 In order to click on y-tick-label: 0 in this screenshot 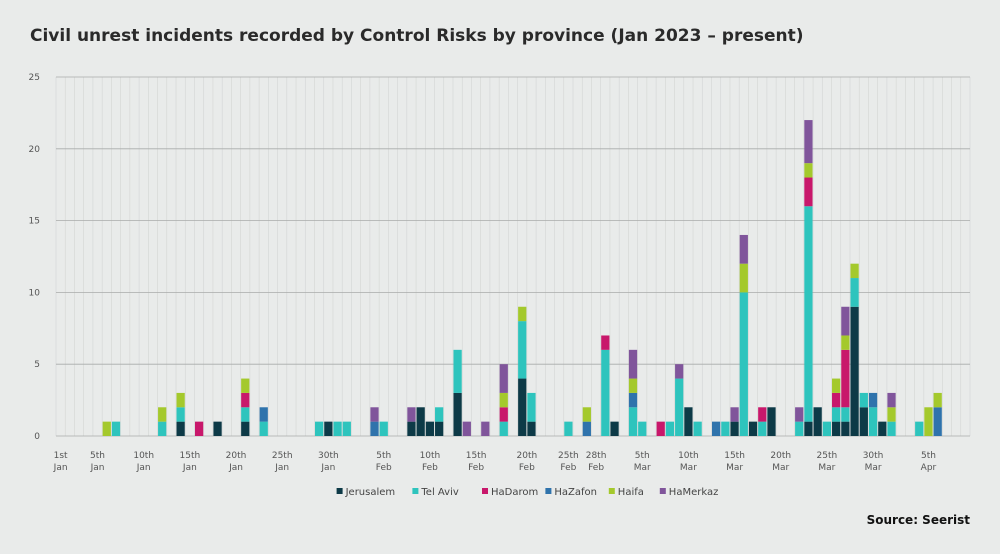, I will do `click(37, 437)`.